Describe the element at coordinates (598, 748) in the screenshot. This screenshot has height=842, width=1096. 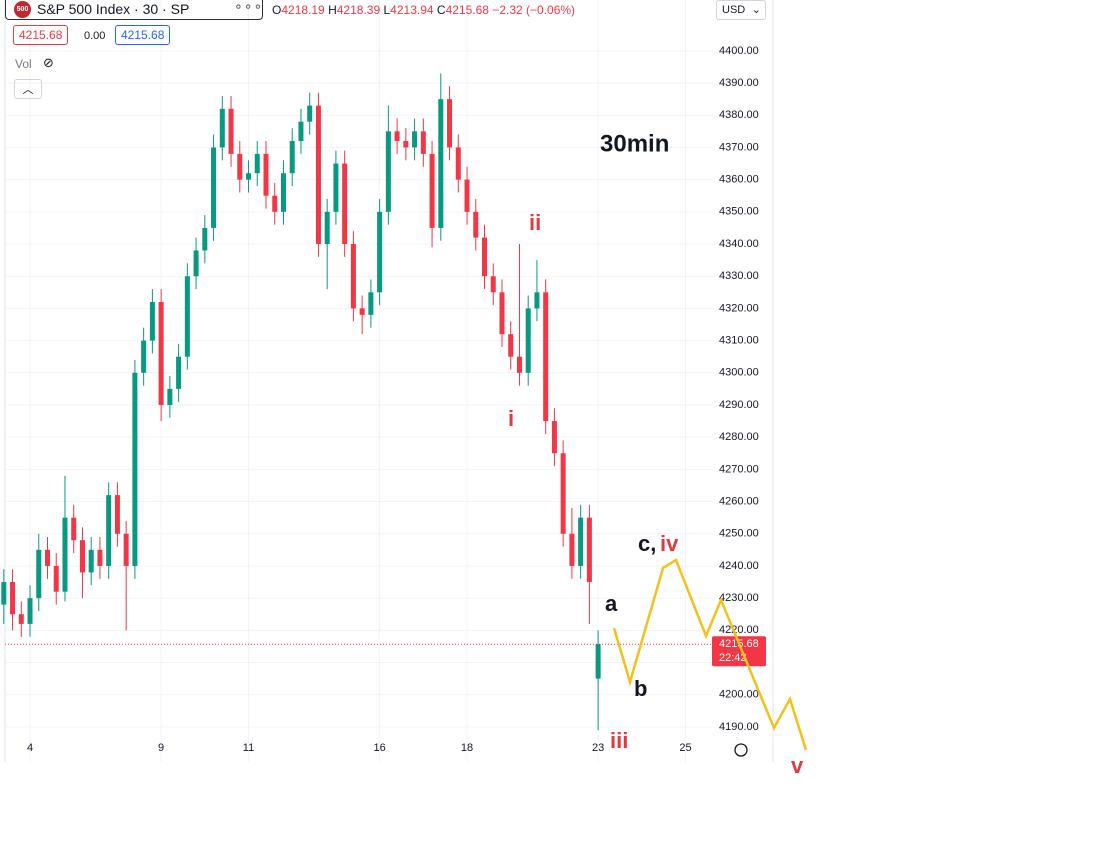
I see `x-tick-label: 23` at that location.